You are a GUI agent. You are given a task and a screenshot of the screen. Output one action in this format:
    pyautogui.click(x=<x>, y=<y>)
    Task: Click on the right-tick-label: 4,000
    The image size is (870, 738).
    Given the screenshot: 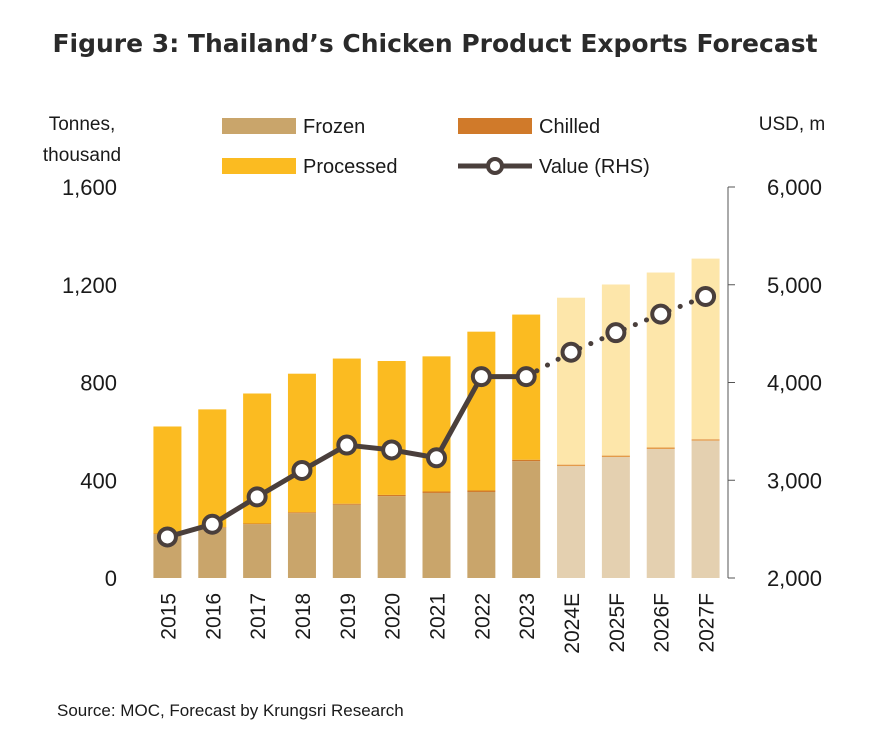 What is the action you would take?
    pyautogui.click(x=794, y=383)
    